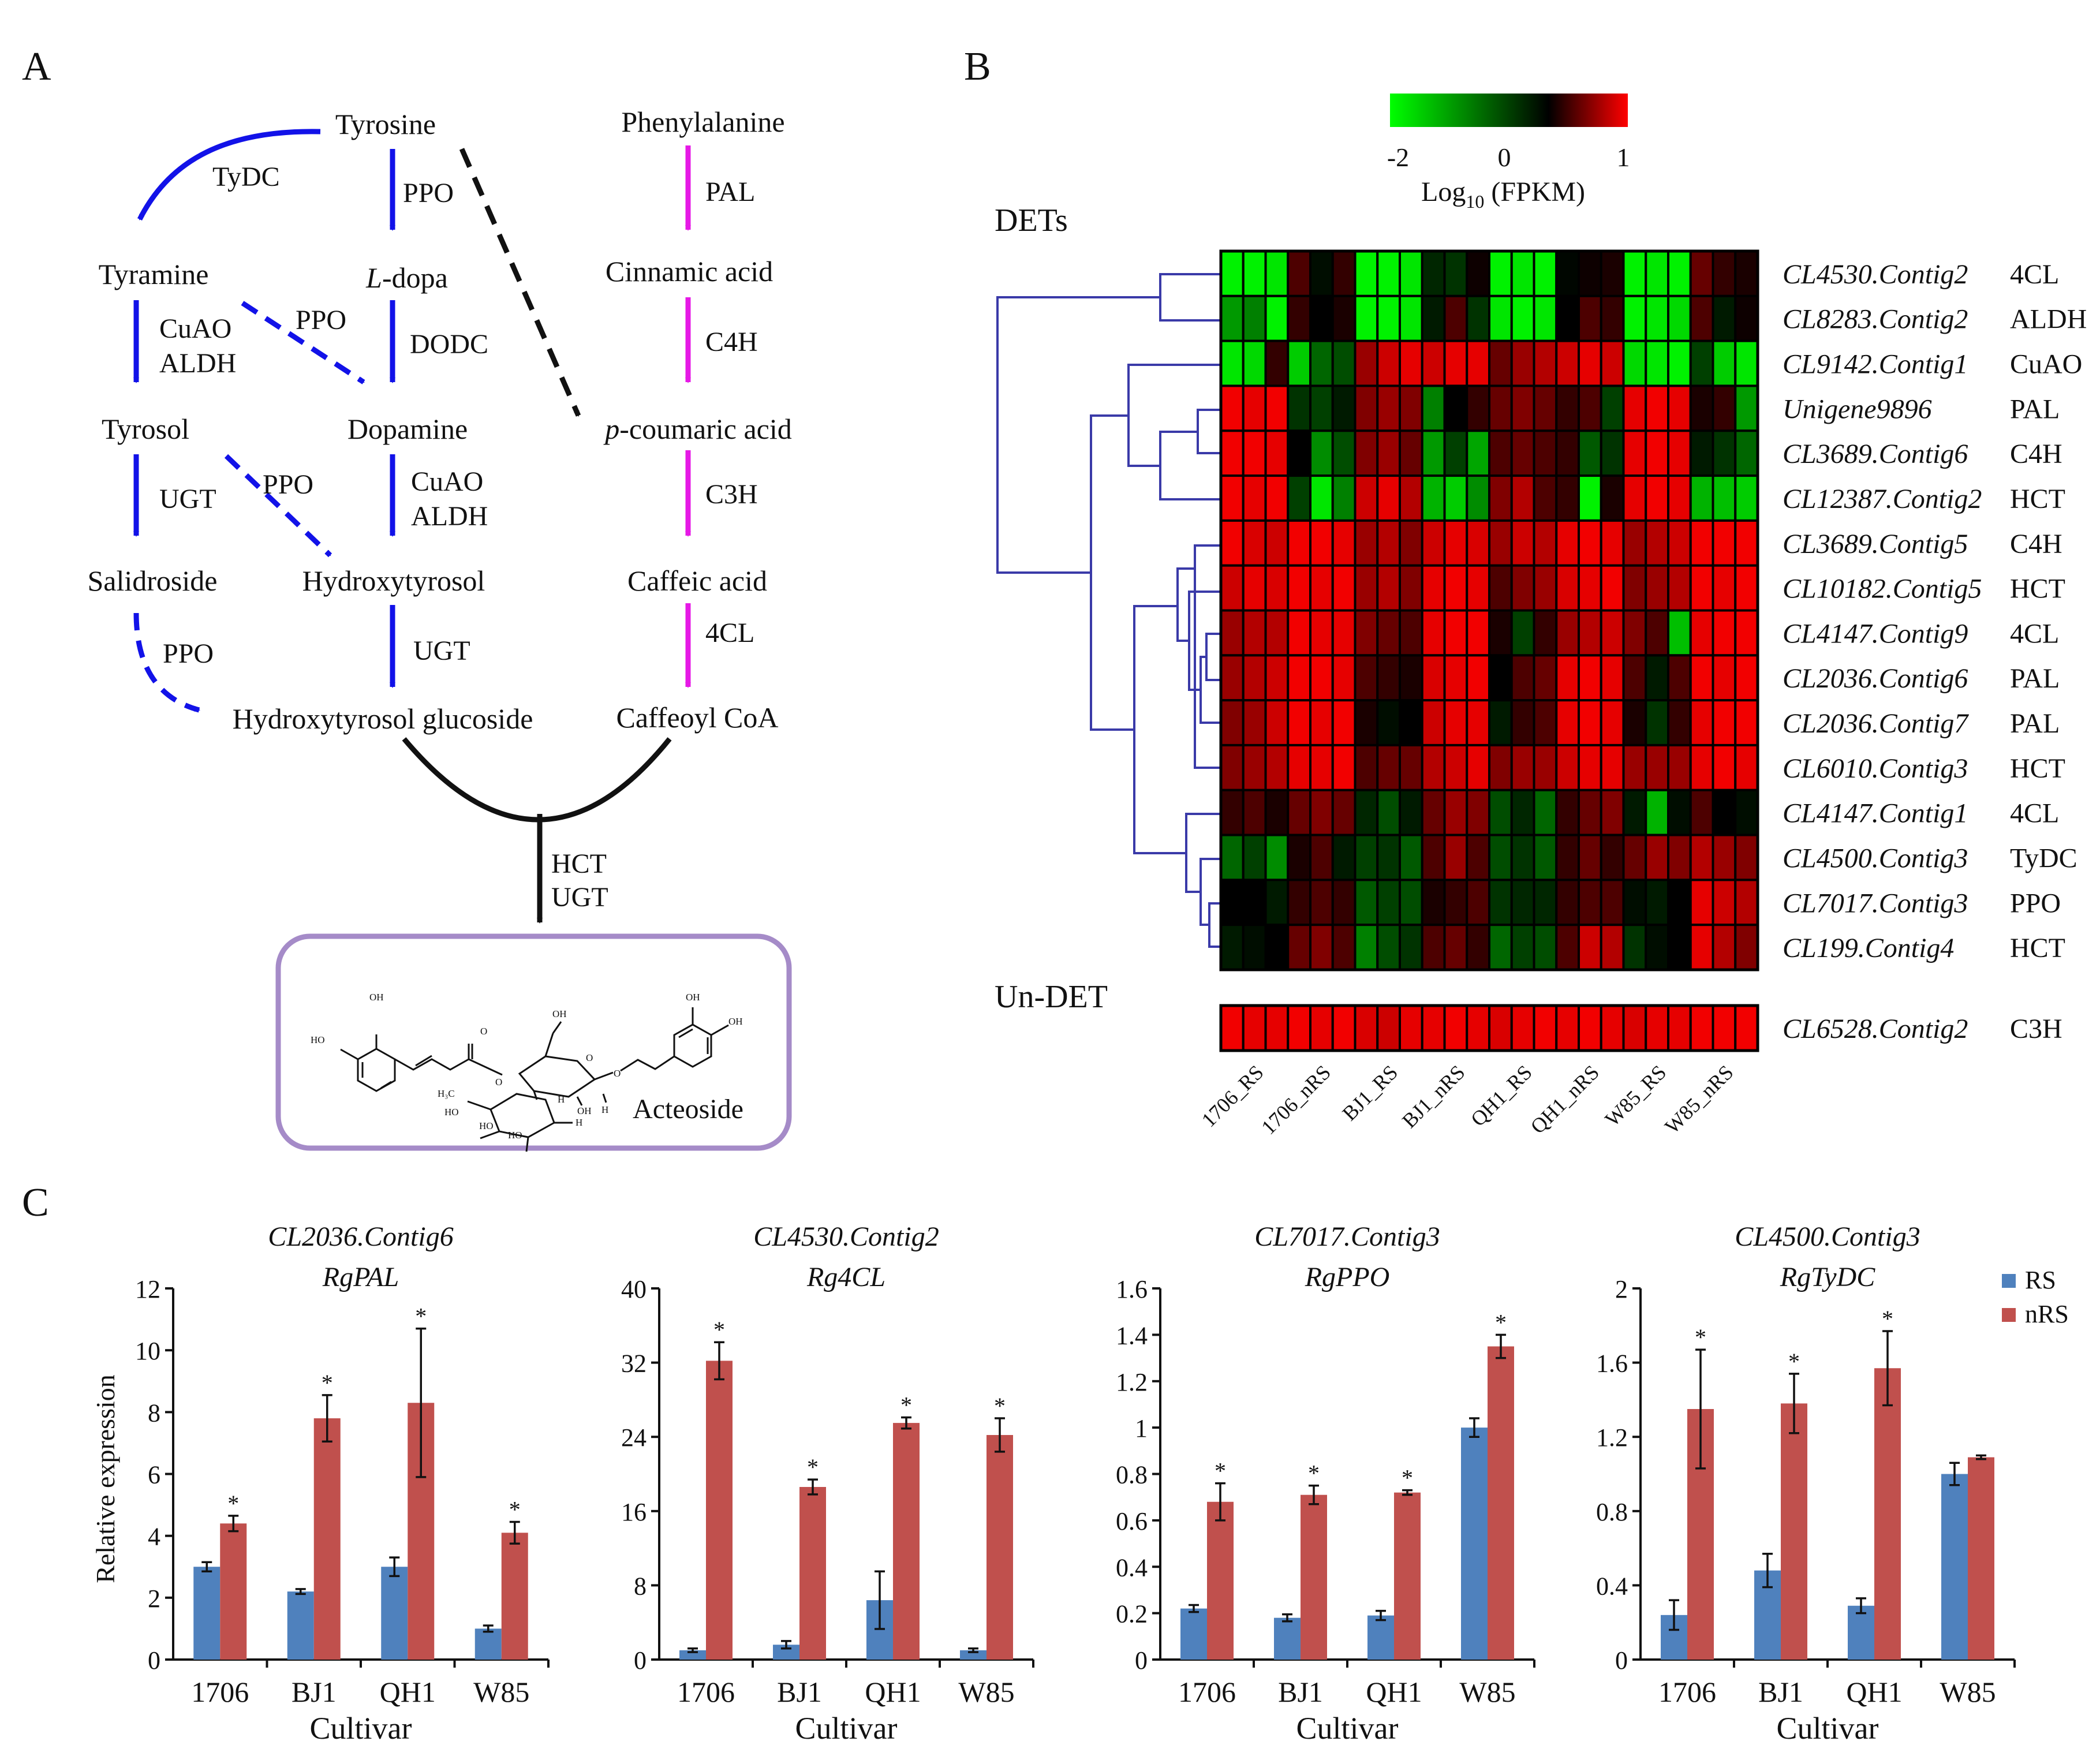 The height and width of the screenshot is (1760, 2100). I want to click on node-pcoumaric-p: p, so click(611, 429).